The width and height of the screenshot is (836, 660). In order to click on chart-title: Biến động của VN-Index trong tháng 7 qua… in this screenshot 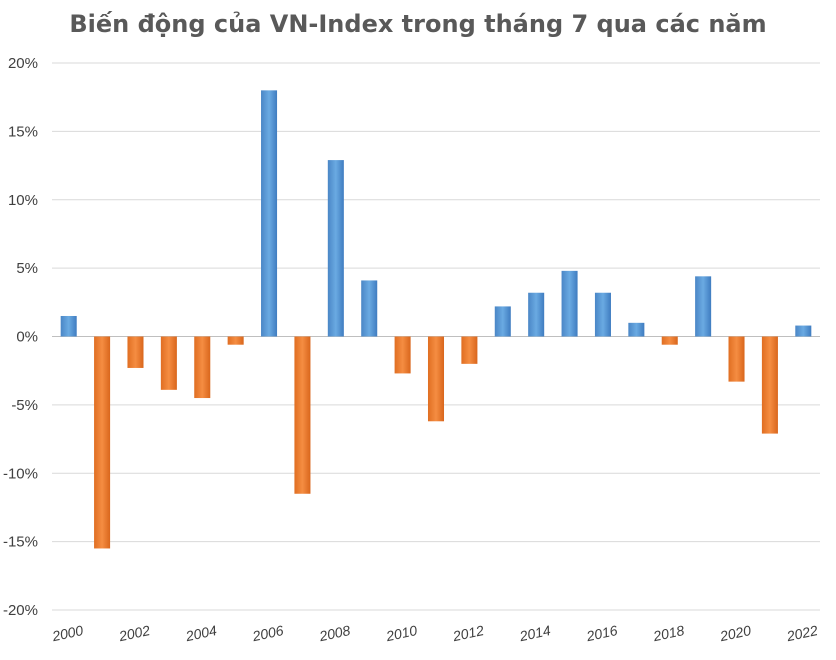, I will do `click(418, 24)`.